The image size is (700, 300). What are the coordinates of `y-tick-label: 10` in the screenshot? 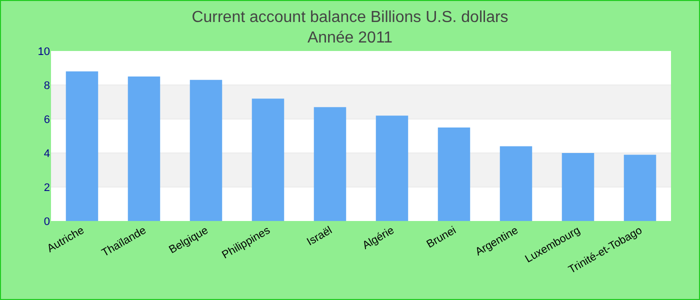 It's located at (44, 52).